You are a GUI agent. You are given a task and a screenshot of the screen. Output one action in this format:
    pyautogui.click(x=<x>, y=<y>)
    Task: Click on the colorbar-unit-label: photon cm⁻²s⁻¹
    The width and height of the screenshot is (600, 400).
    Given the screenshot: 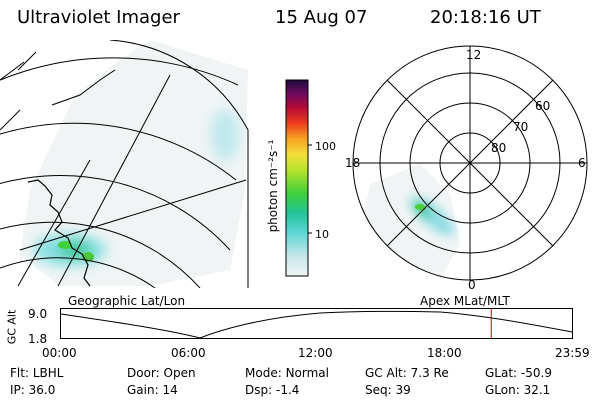 What is the action you would take?
    pyautogui.click(x=273, y=186)
    